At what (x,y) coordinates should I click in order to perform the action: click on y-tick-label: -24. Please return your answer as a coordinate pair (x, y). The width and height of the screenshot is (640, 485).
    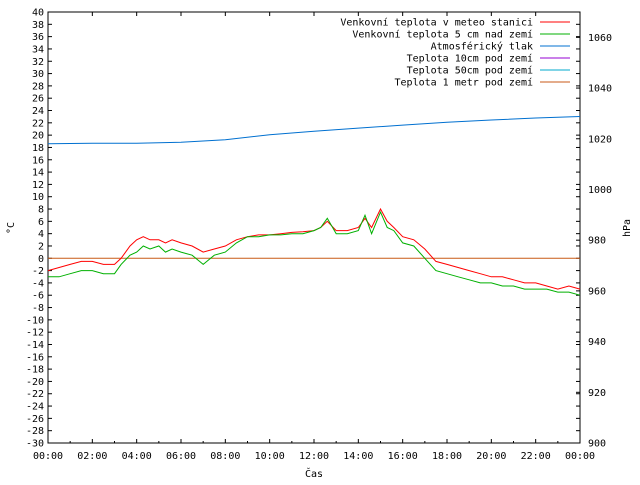
    Looking at the image, I should click on (35, 407).